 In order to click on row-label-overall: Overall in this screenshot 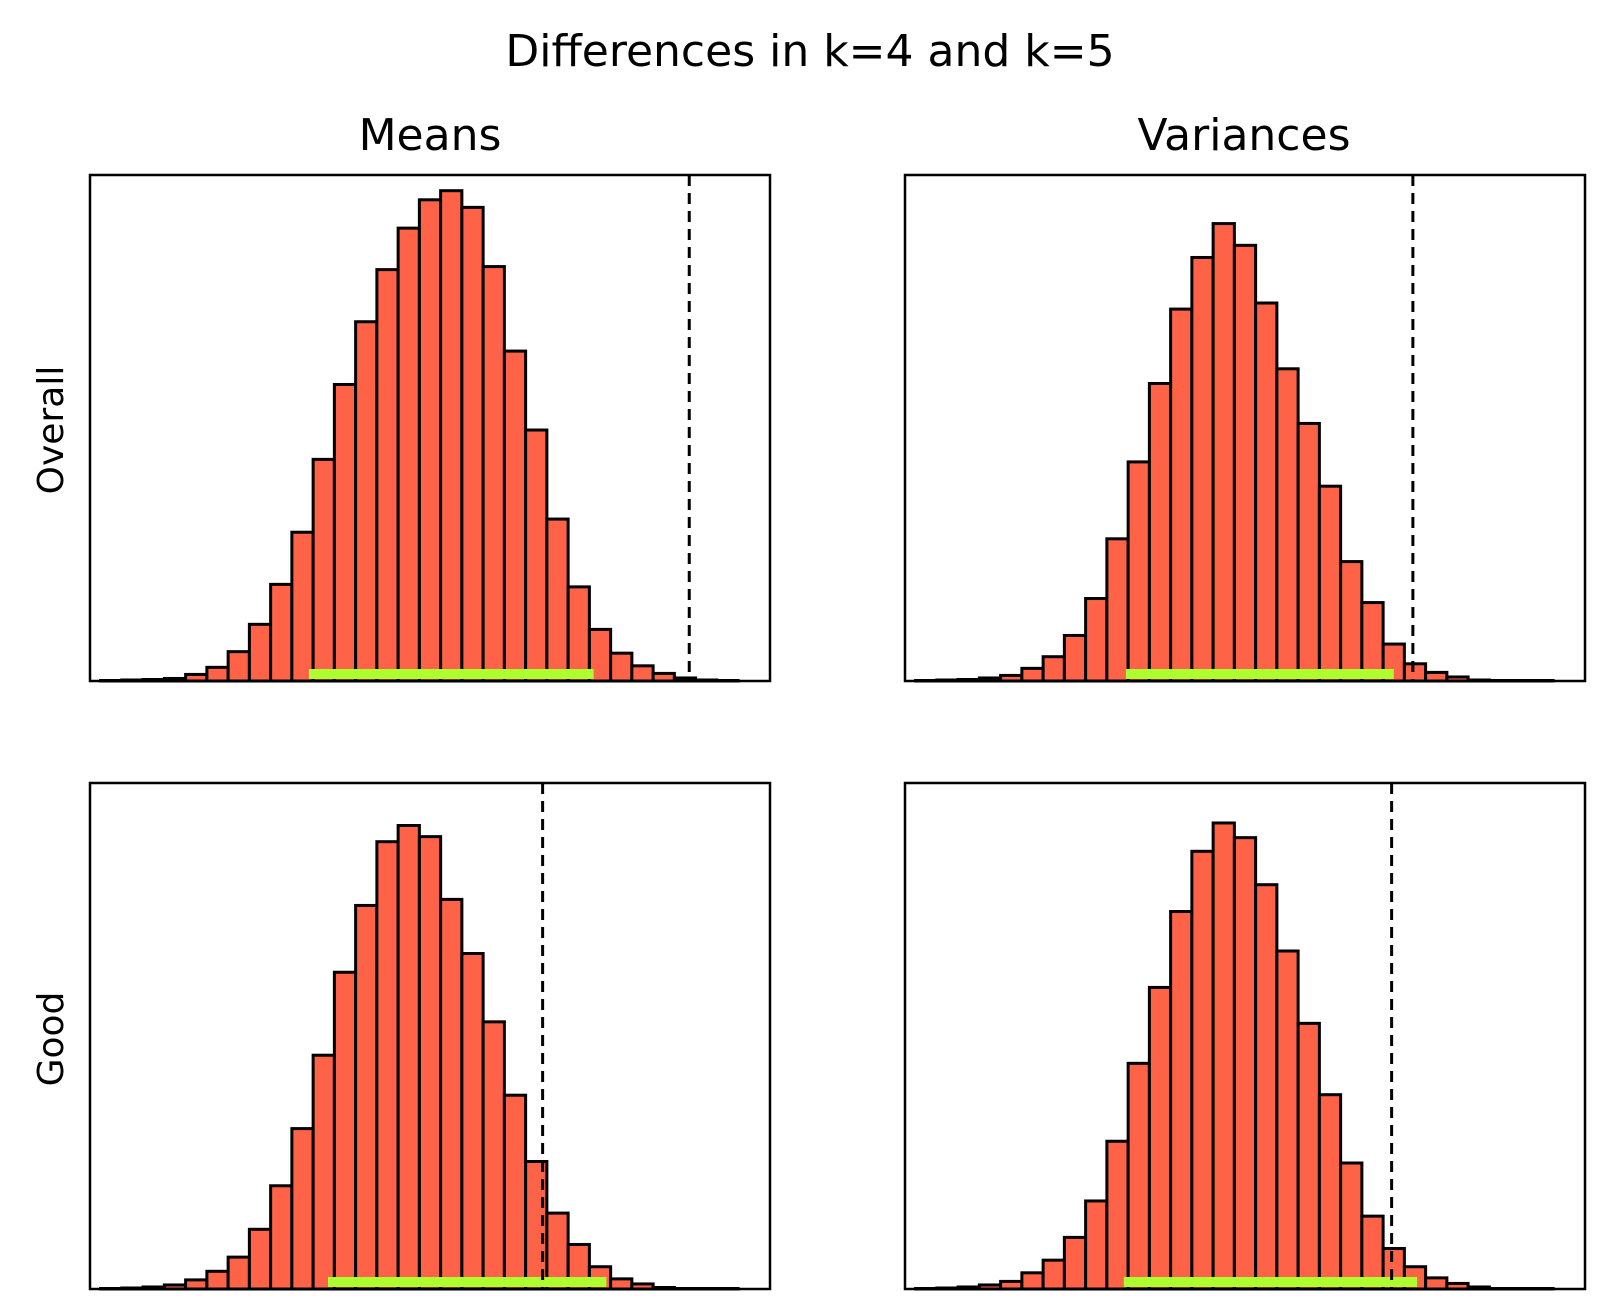, I will do `click(51, 430)`.